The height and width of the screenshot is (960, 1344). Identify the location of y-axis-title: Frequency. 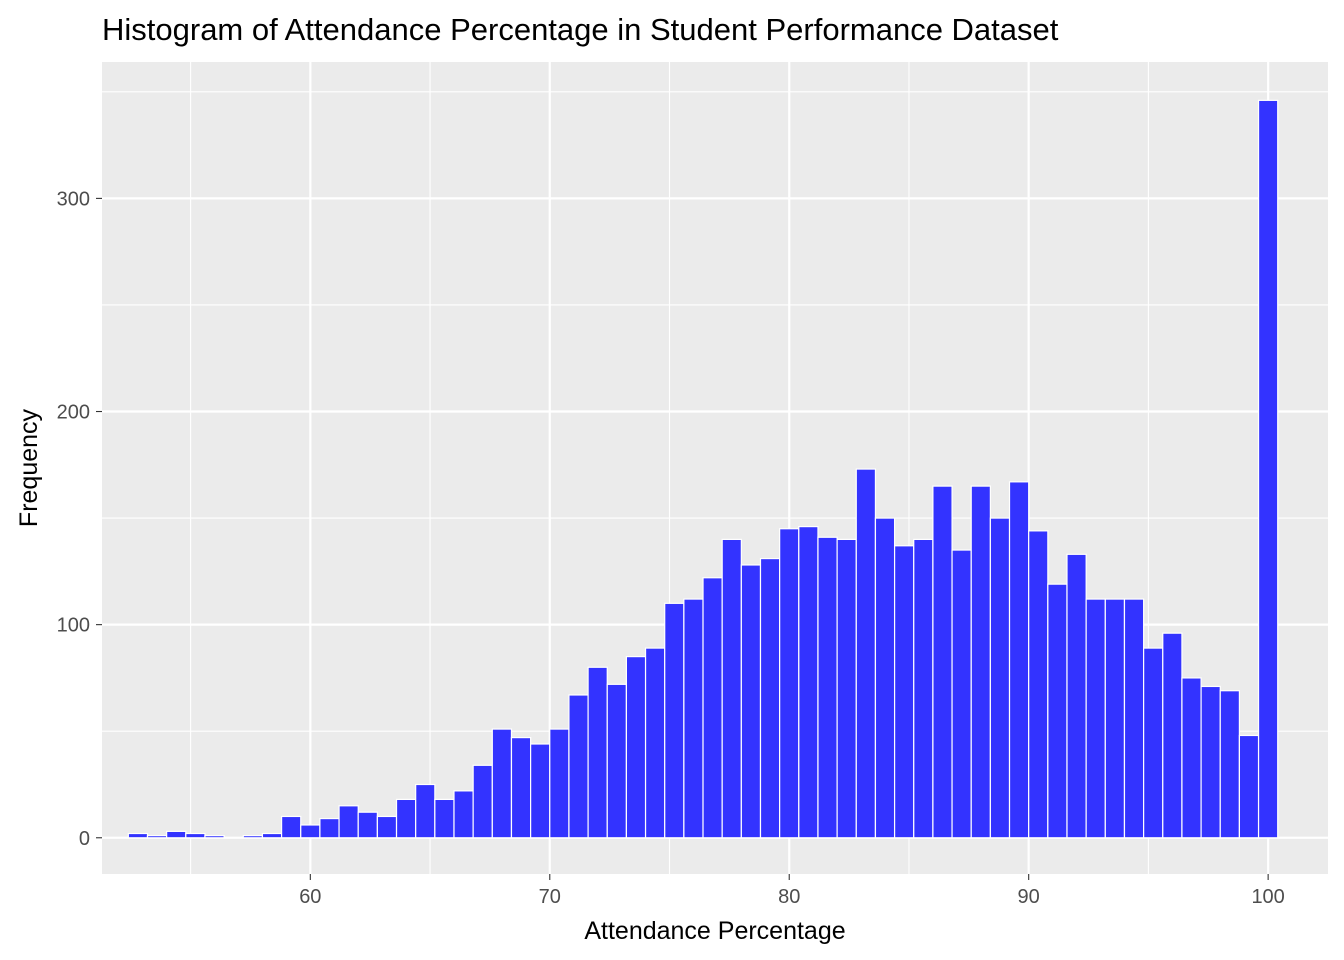
(29, 467).